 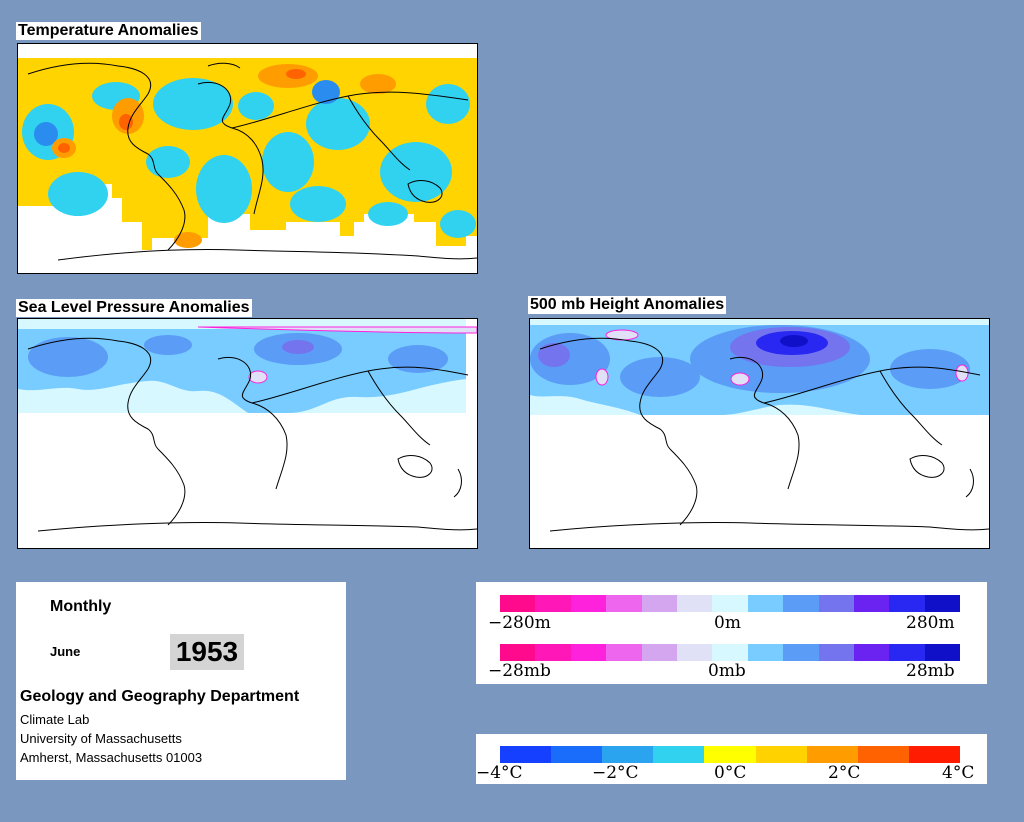 I want to click on temperature-scale-label-3: 0°C, so click(x=730, y=773).